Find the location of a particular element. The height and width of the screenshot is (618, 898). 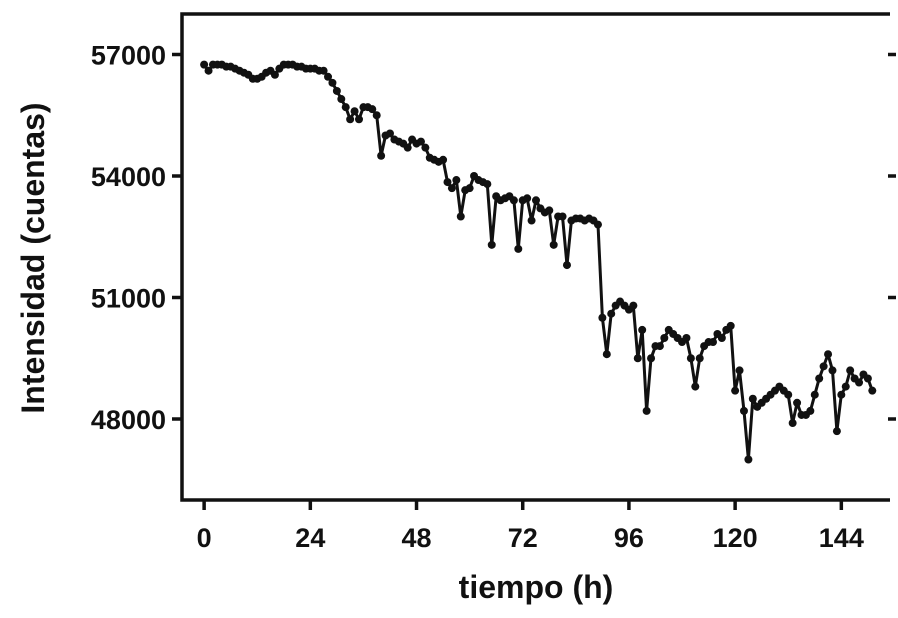

y-tick-label: 51000 is located at coordinates (128, 299).